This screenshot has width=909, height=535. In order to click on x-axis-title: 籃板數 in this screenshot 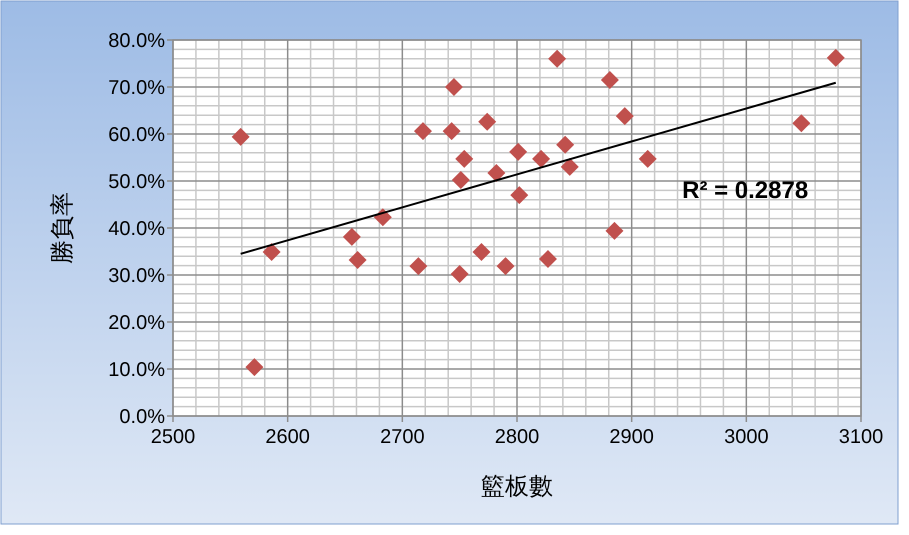, I will do `click(517, 486)`.